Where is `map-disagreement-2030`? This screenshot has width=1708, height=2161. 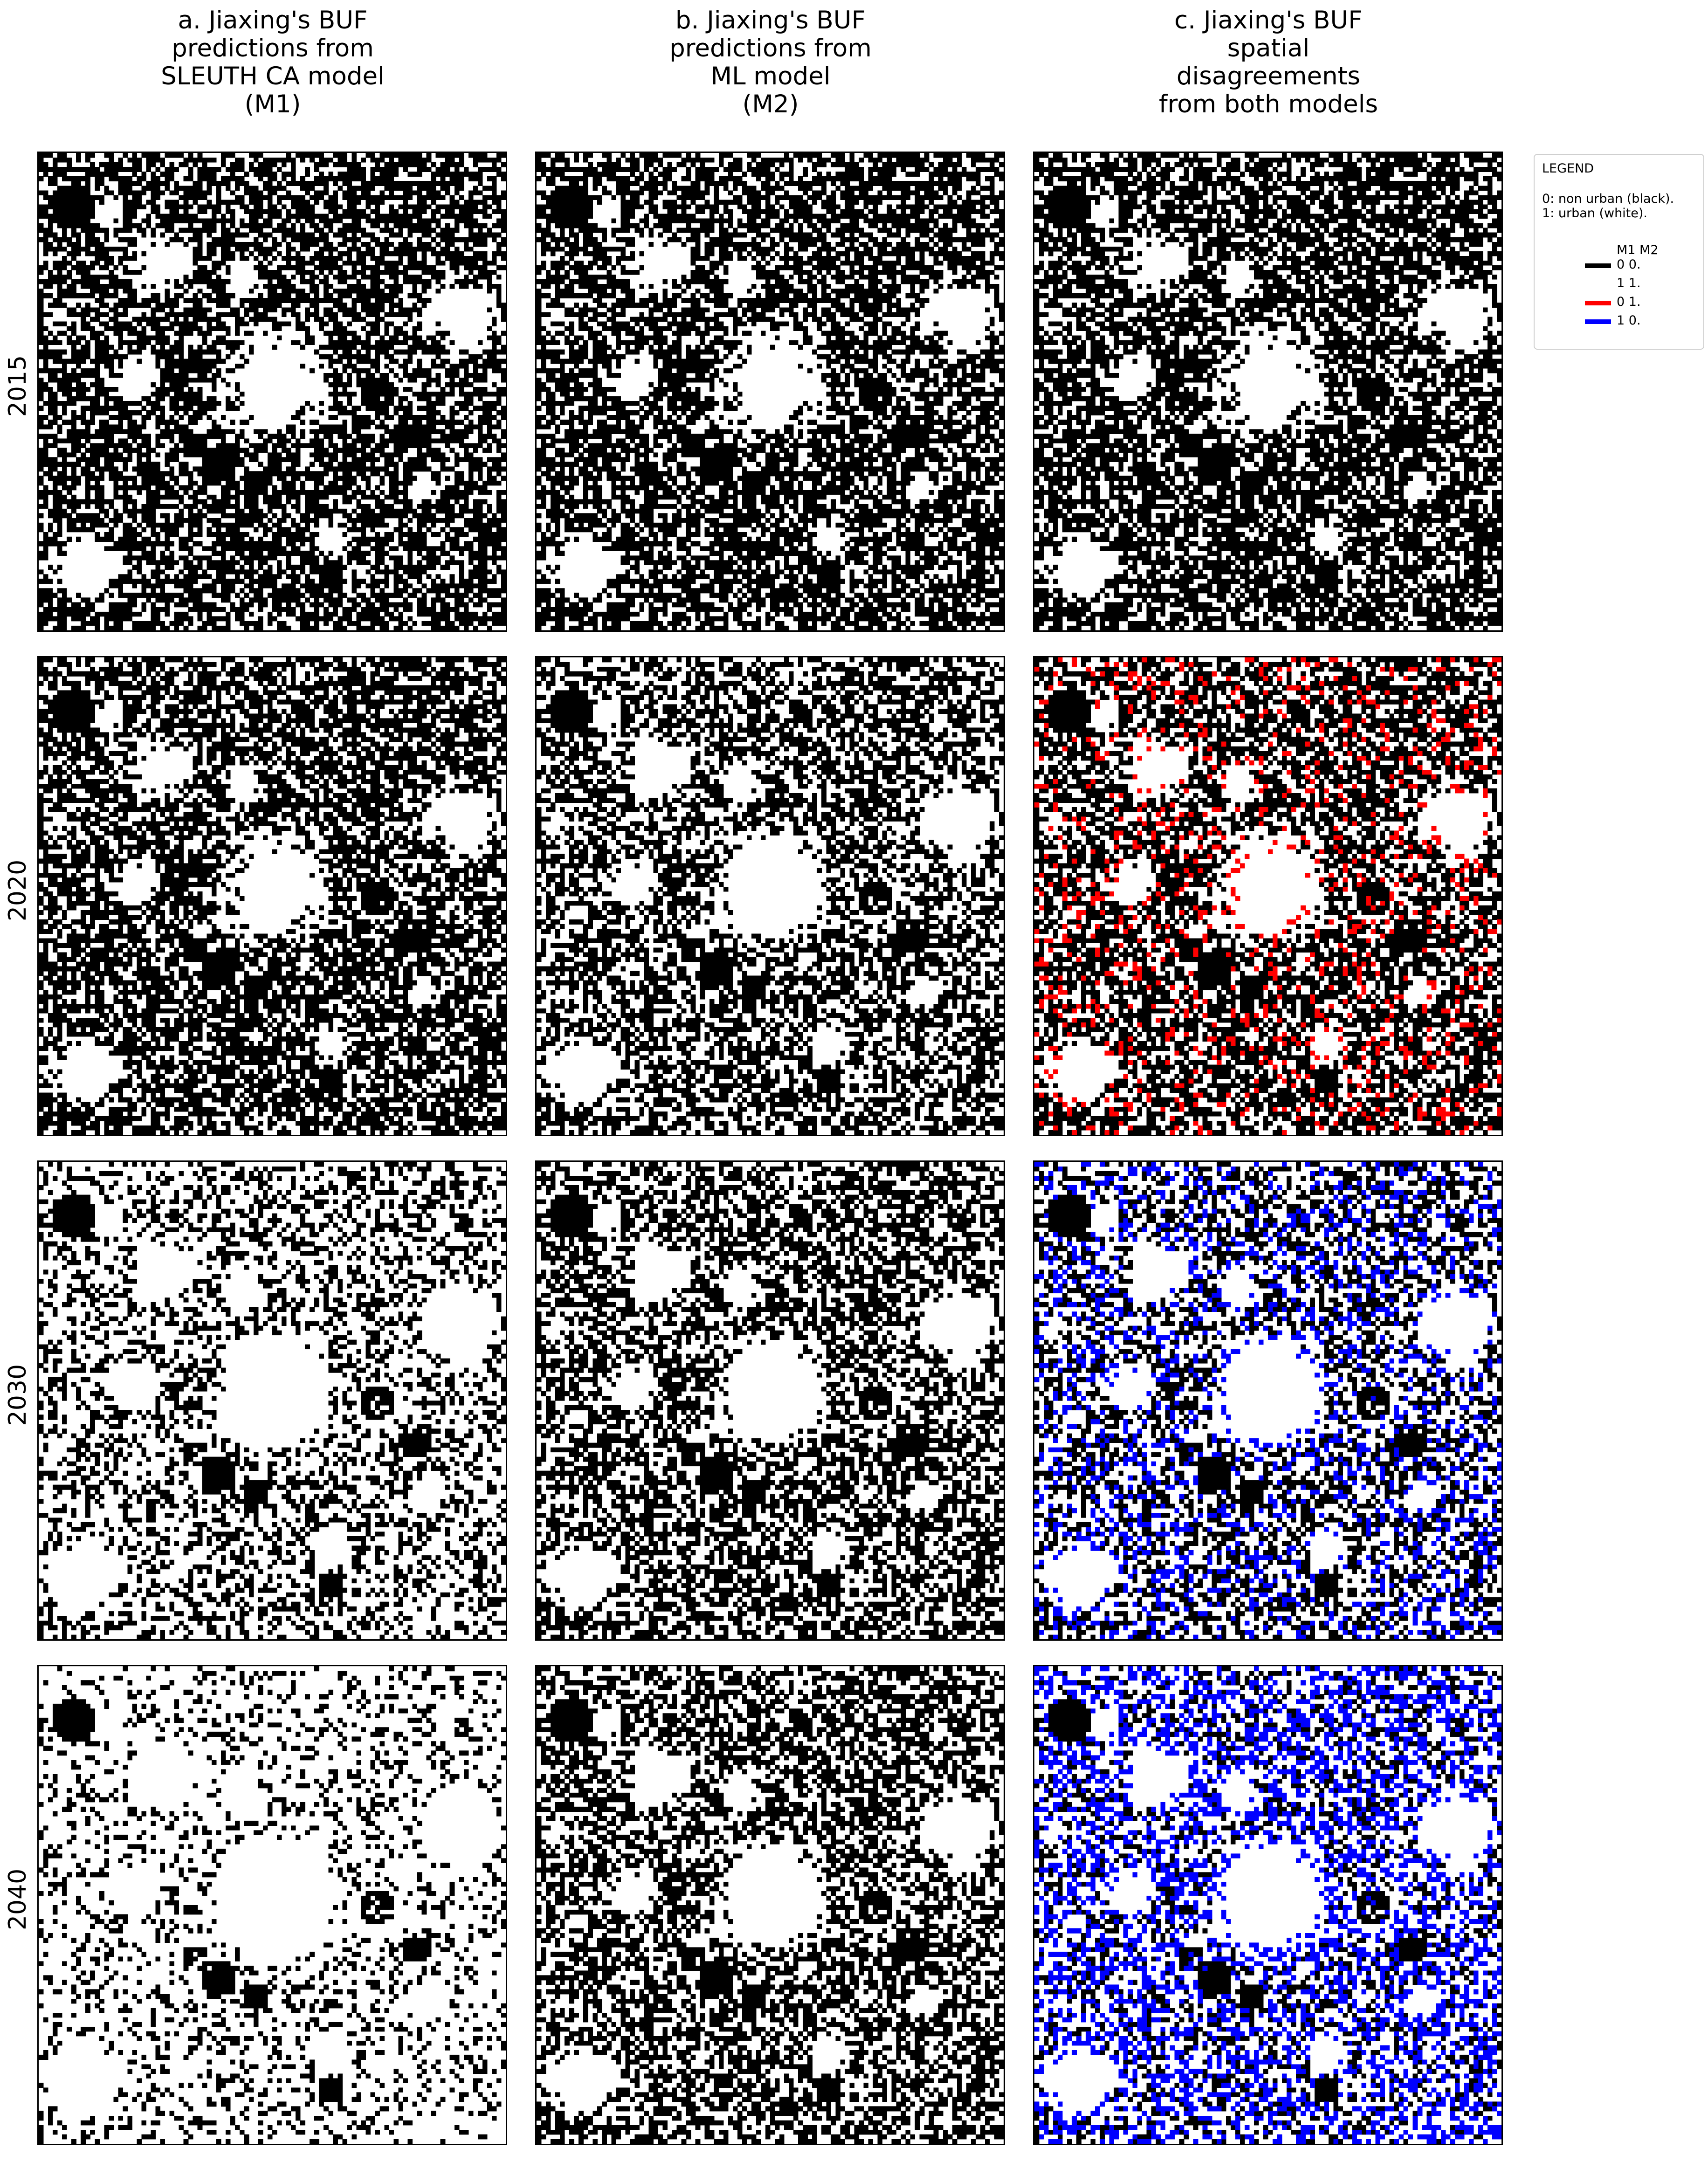
map-disagreement-2030 is located at coordinates (1268, 1400).